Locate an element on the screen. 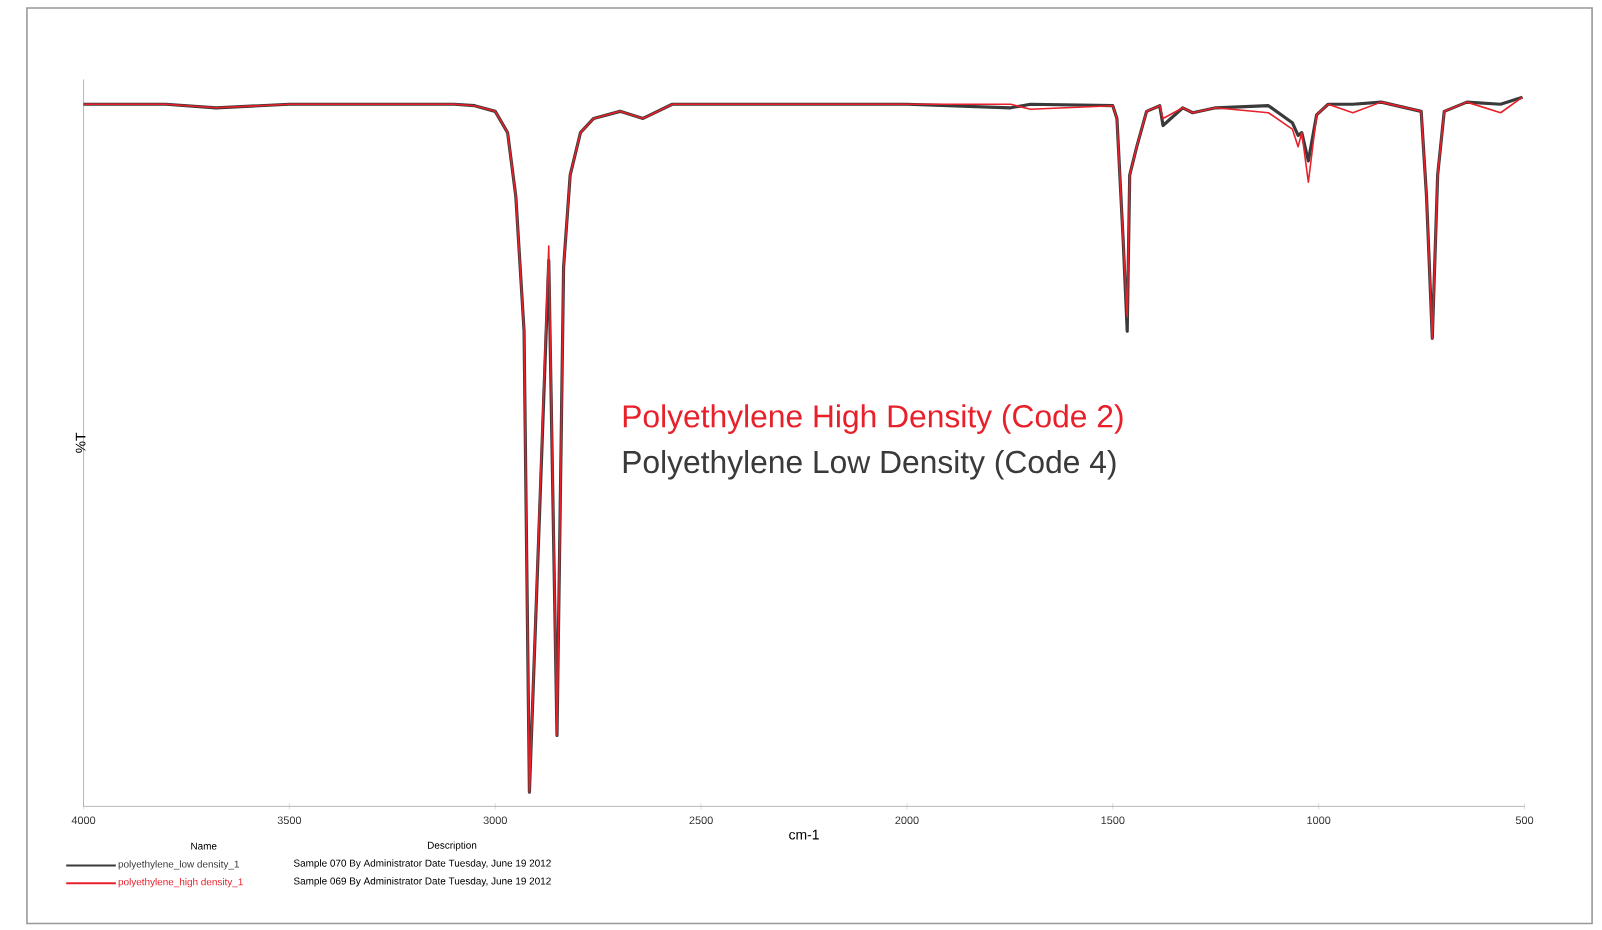  annotation: Polyethylene Low Density (Code 4) is located at coordinates (869, 465).